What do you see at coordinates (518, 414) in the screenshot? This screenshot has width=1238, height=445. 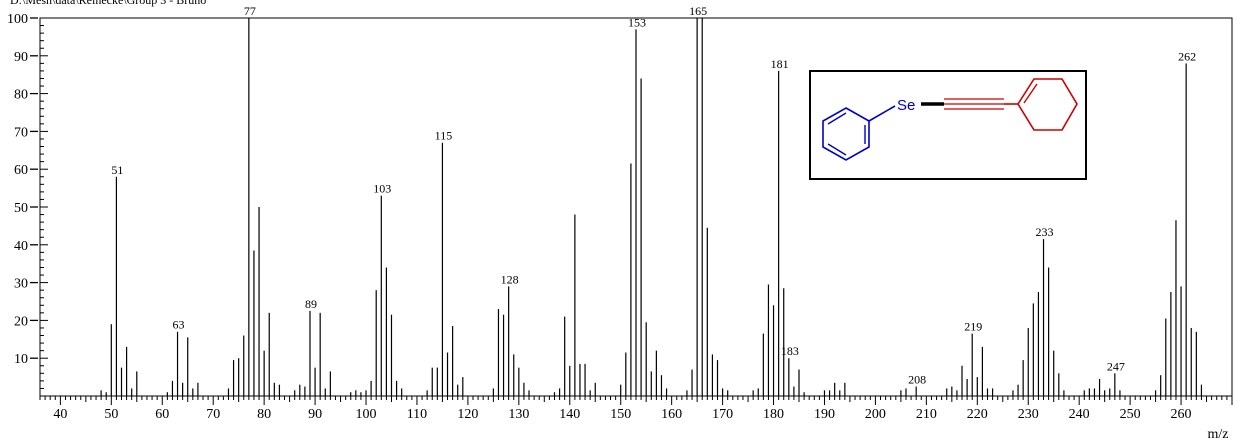 I see `x-tick-label: 130` at bounding box center [518, 414].